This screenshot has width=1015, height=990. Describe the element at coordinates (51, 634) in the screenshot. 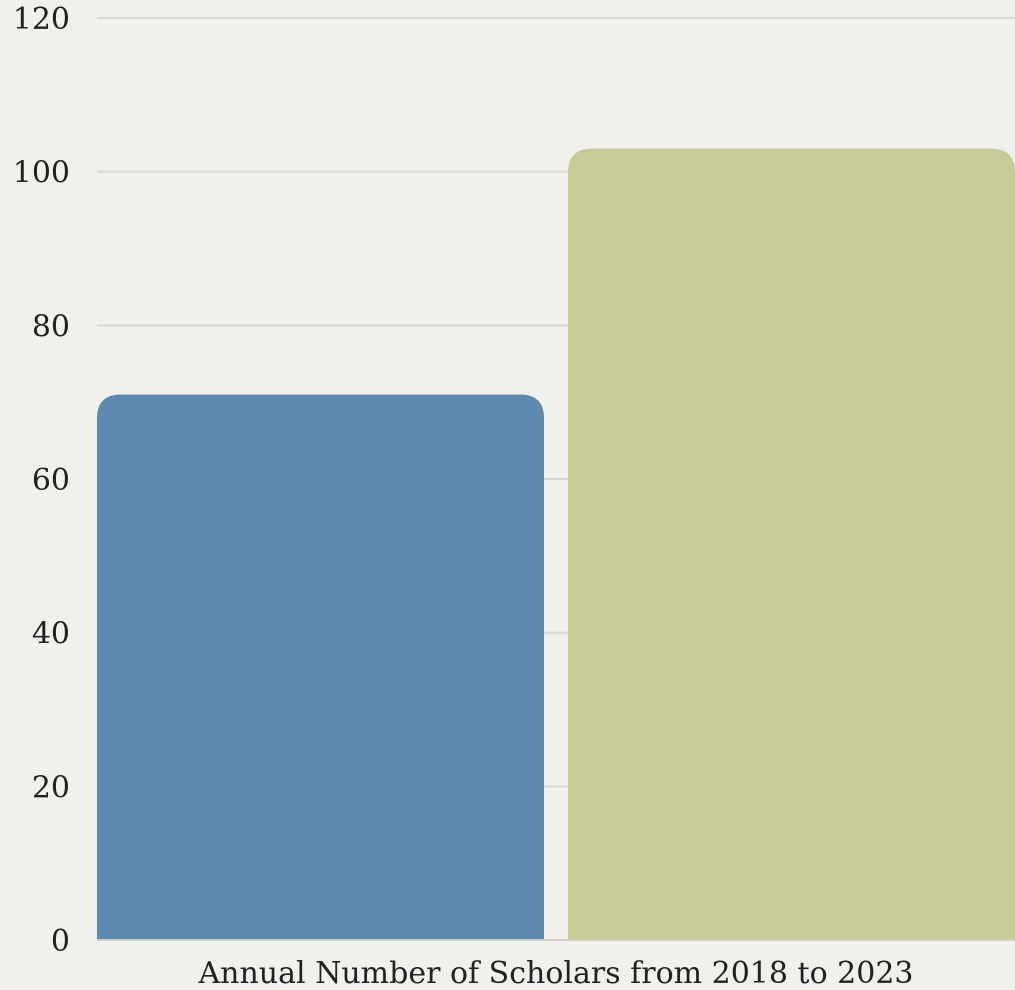

I see `y-tick-label: 40` at that location.